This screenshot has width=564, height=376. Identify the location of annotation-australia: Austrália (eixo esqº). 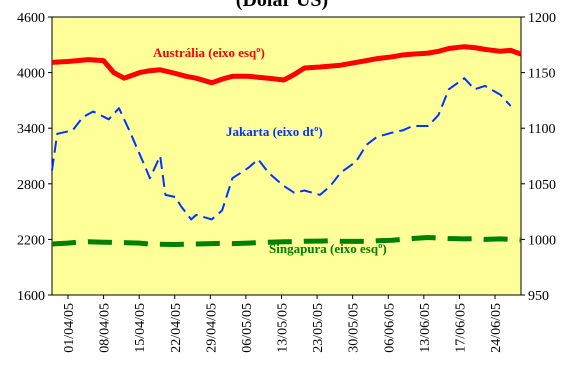
(209, 52).